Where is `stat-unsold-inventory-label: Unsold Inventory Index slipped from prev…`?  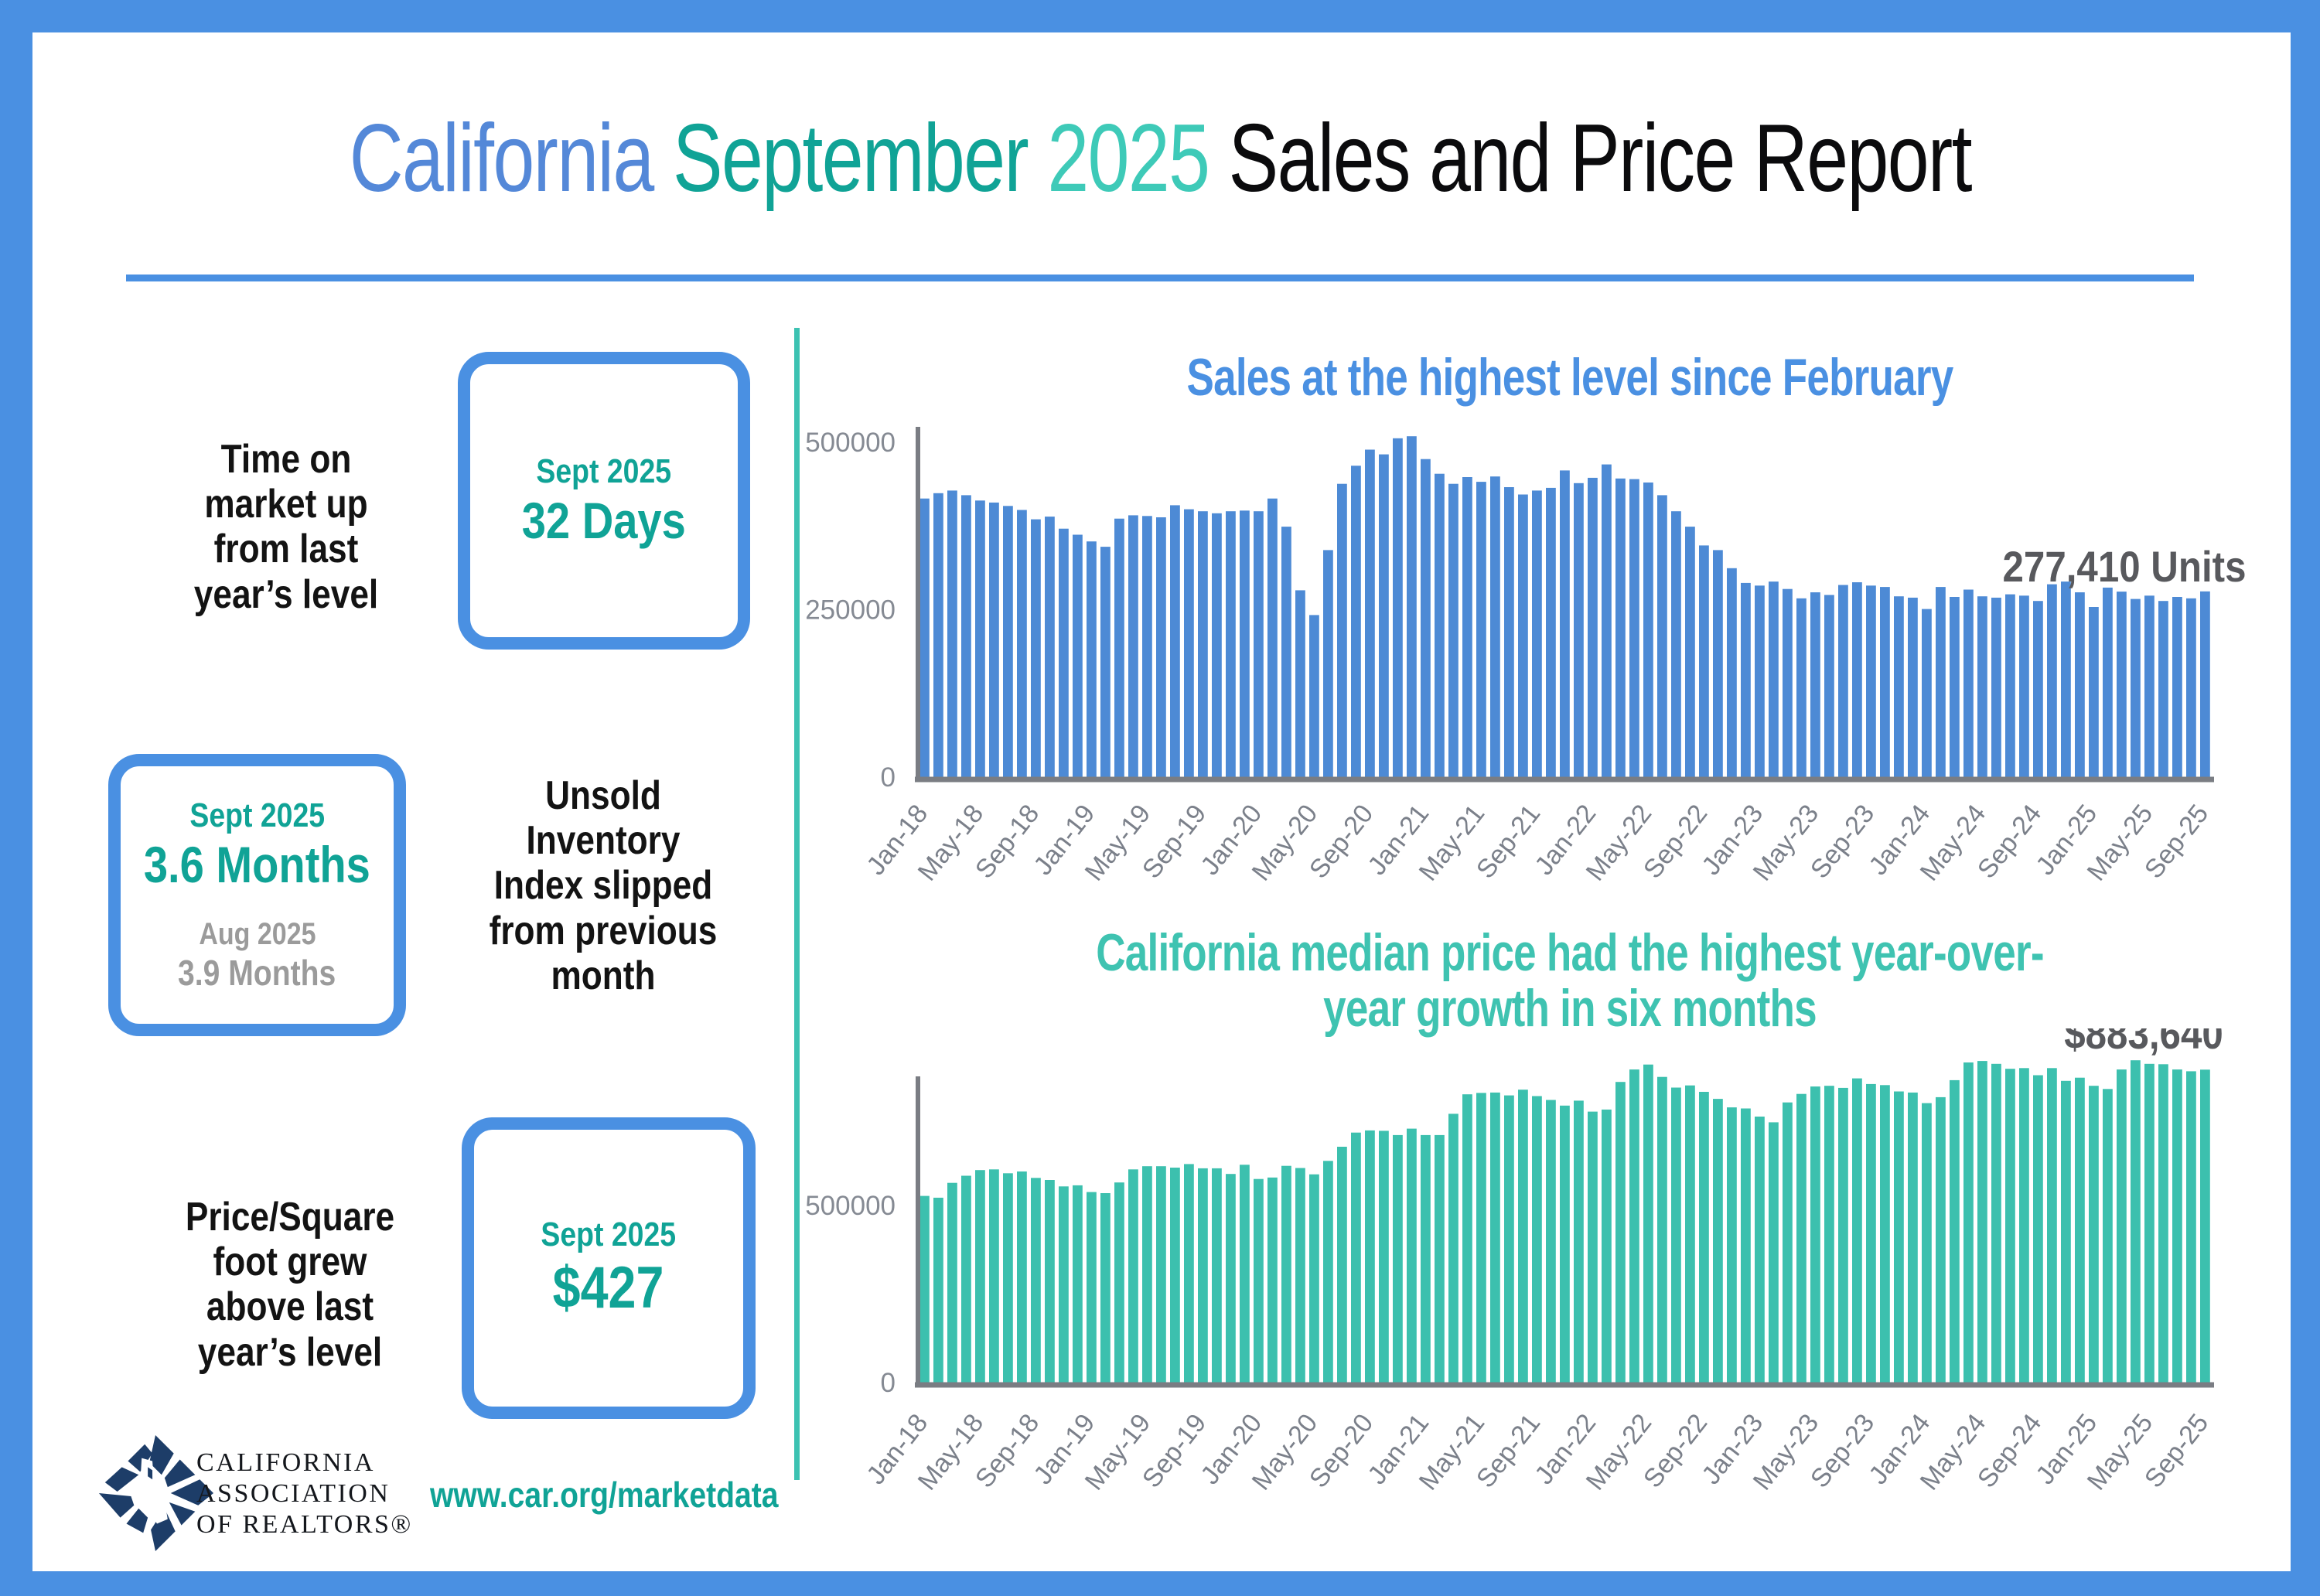
stat-unsold-inventory-label: Unsold Inventory Index slipped from prev… is located at coordinates (603, 885).